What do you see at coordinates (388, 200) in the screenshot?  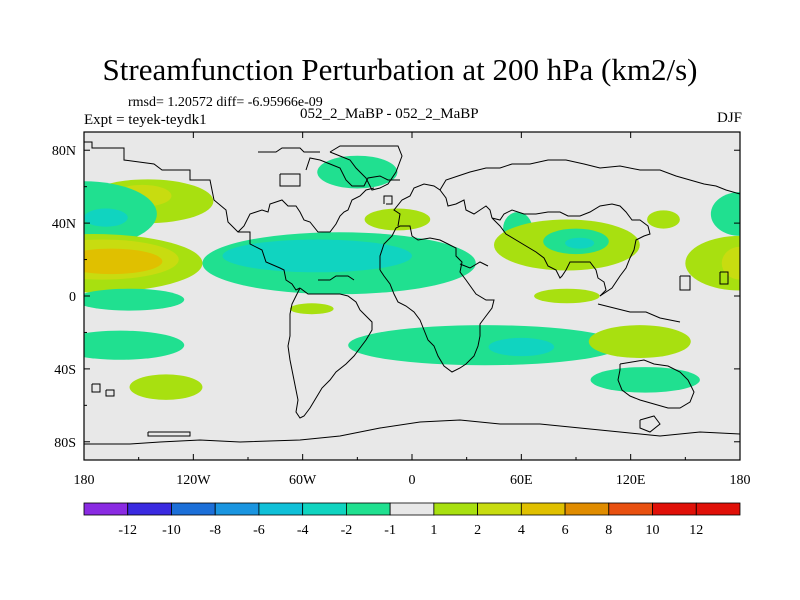 I see `coast-british-isles` at bounding box center [388, 200].